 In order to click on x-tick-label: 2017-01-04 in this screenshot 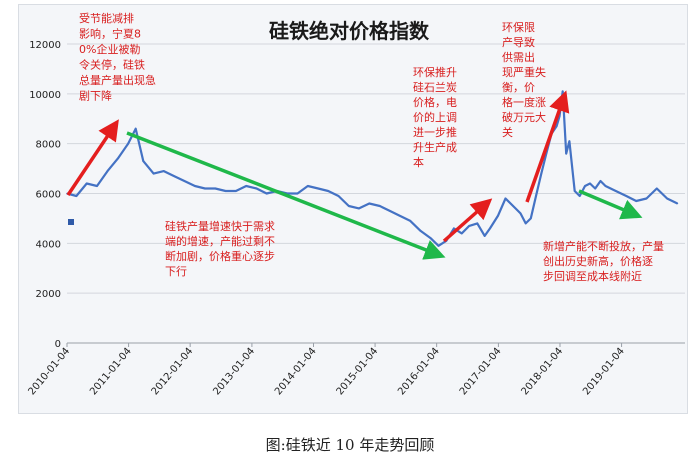, I will do `click(481, 372)`.